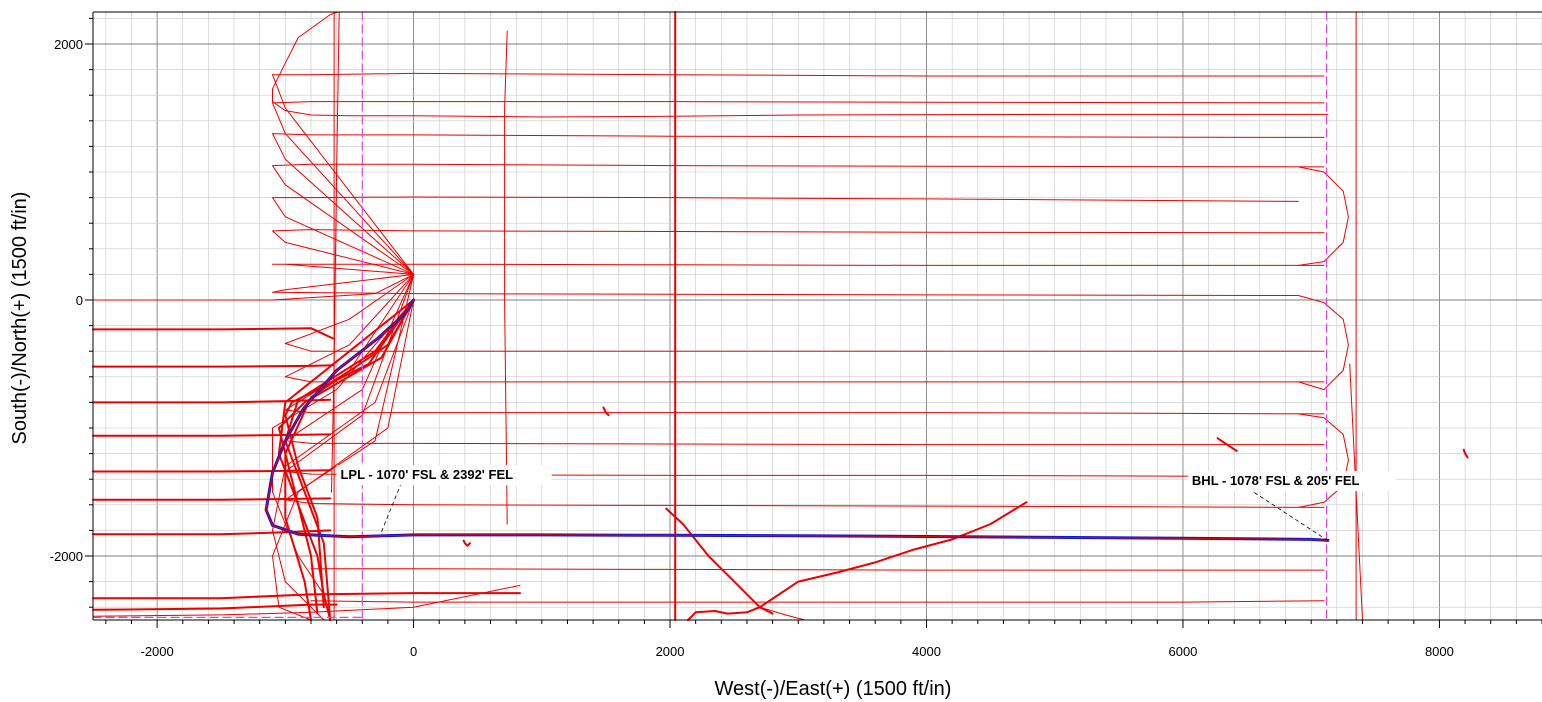 The width and height of the screenshot is (1542, 702). What do you see at coordinates (926, 651) in the screenshot?
I see `x-tick-label: 4000` at bounding box center [926, 651].